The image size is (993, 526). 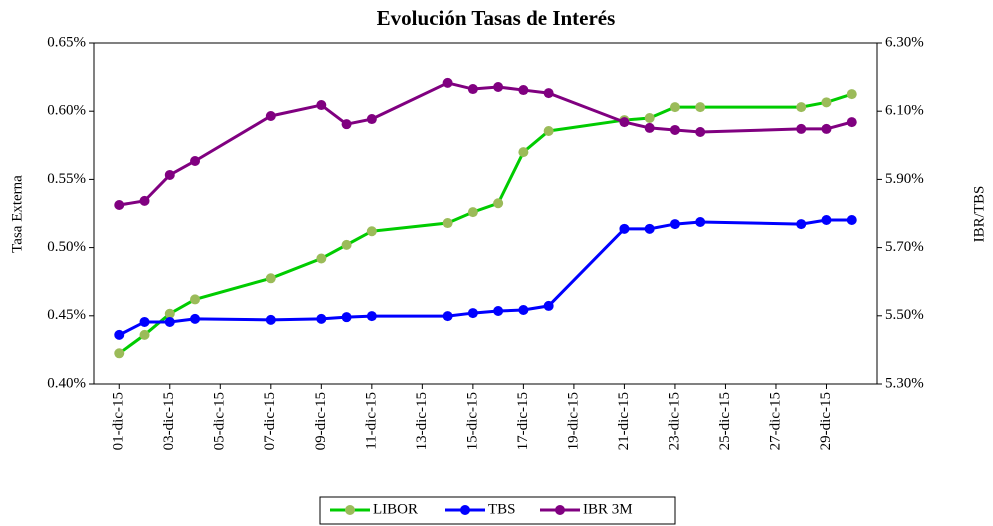 What do you see at coordinates (775, 421) in the screenshot?
I see `x-tick-label: 27-dic-15` at bounding box center [775, 421].